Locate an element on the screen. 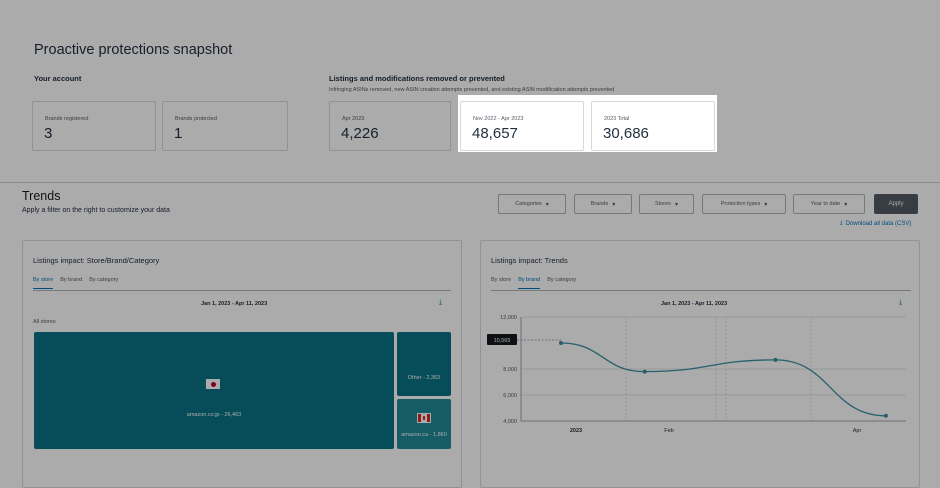 The image size is (940, 488). y-tick-label: 6,000 is located at coordinates (510, 396).